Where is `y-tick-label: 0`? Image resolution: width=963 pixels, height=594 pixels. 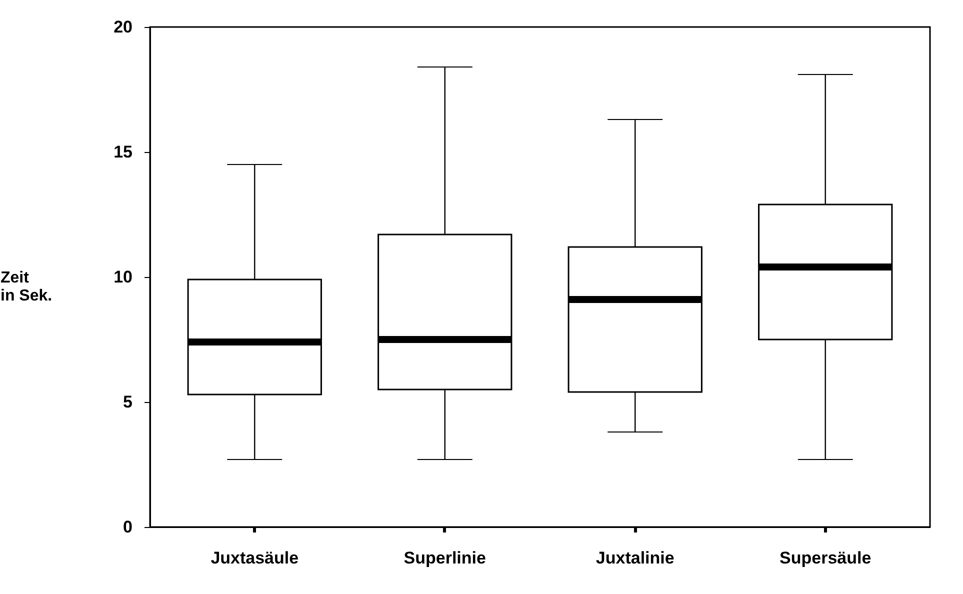
y-tick-label: 0 is located at coordinates (127, 527).